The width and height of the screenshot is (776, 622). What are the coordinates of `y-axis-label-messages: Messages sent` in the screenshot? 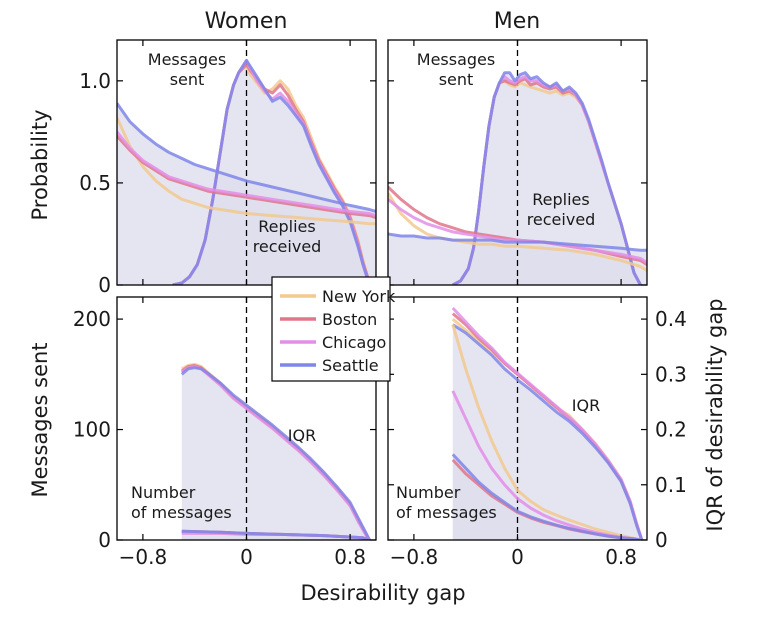 It's located at (40, 419).